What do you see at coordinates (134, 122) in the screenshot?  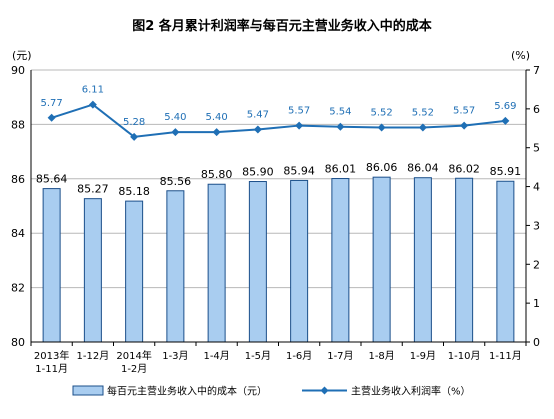 I see `line-value-label: 5.28` at bounding box center [134, 122].